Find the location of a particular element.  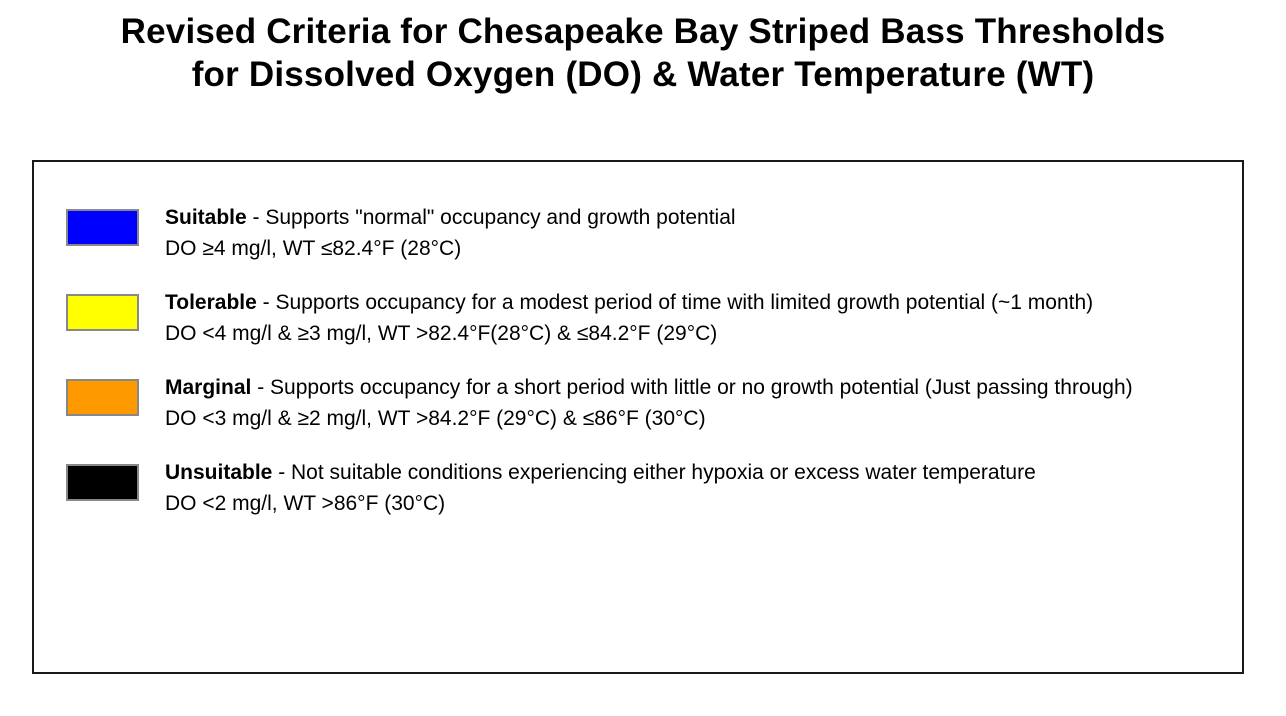

entry-criteria: DO ≥4 mg/l, WT ≤82.4°F (28°C) is located at coordinates (313, 248).